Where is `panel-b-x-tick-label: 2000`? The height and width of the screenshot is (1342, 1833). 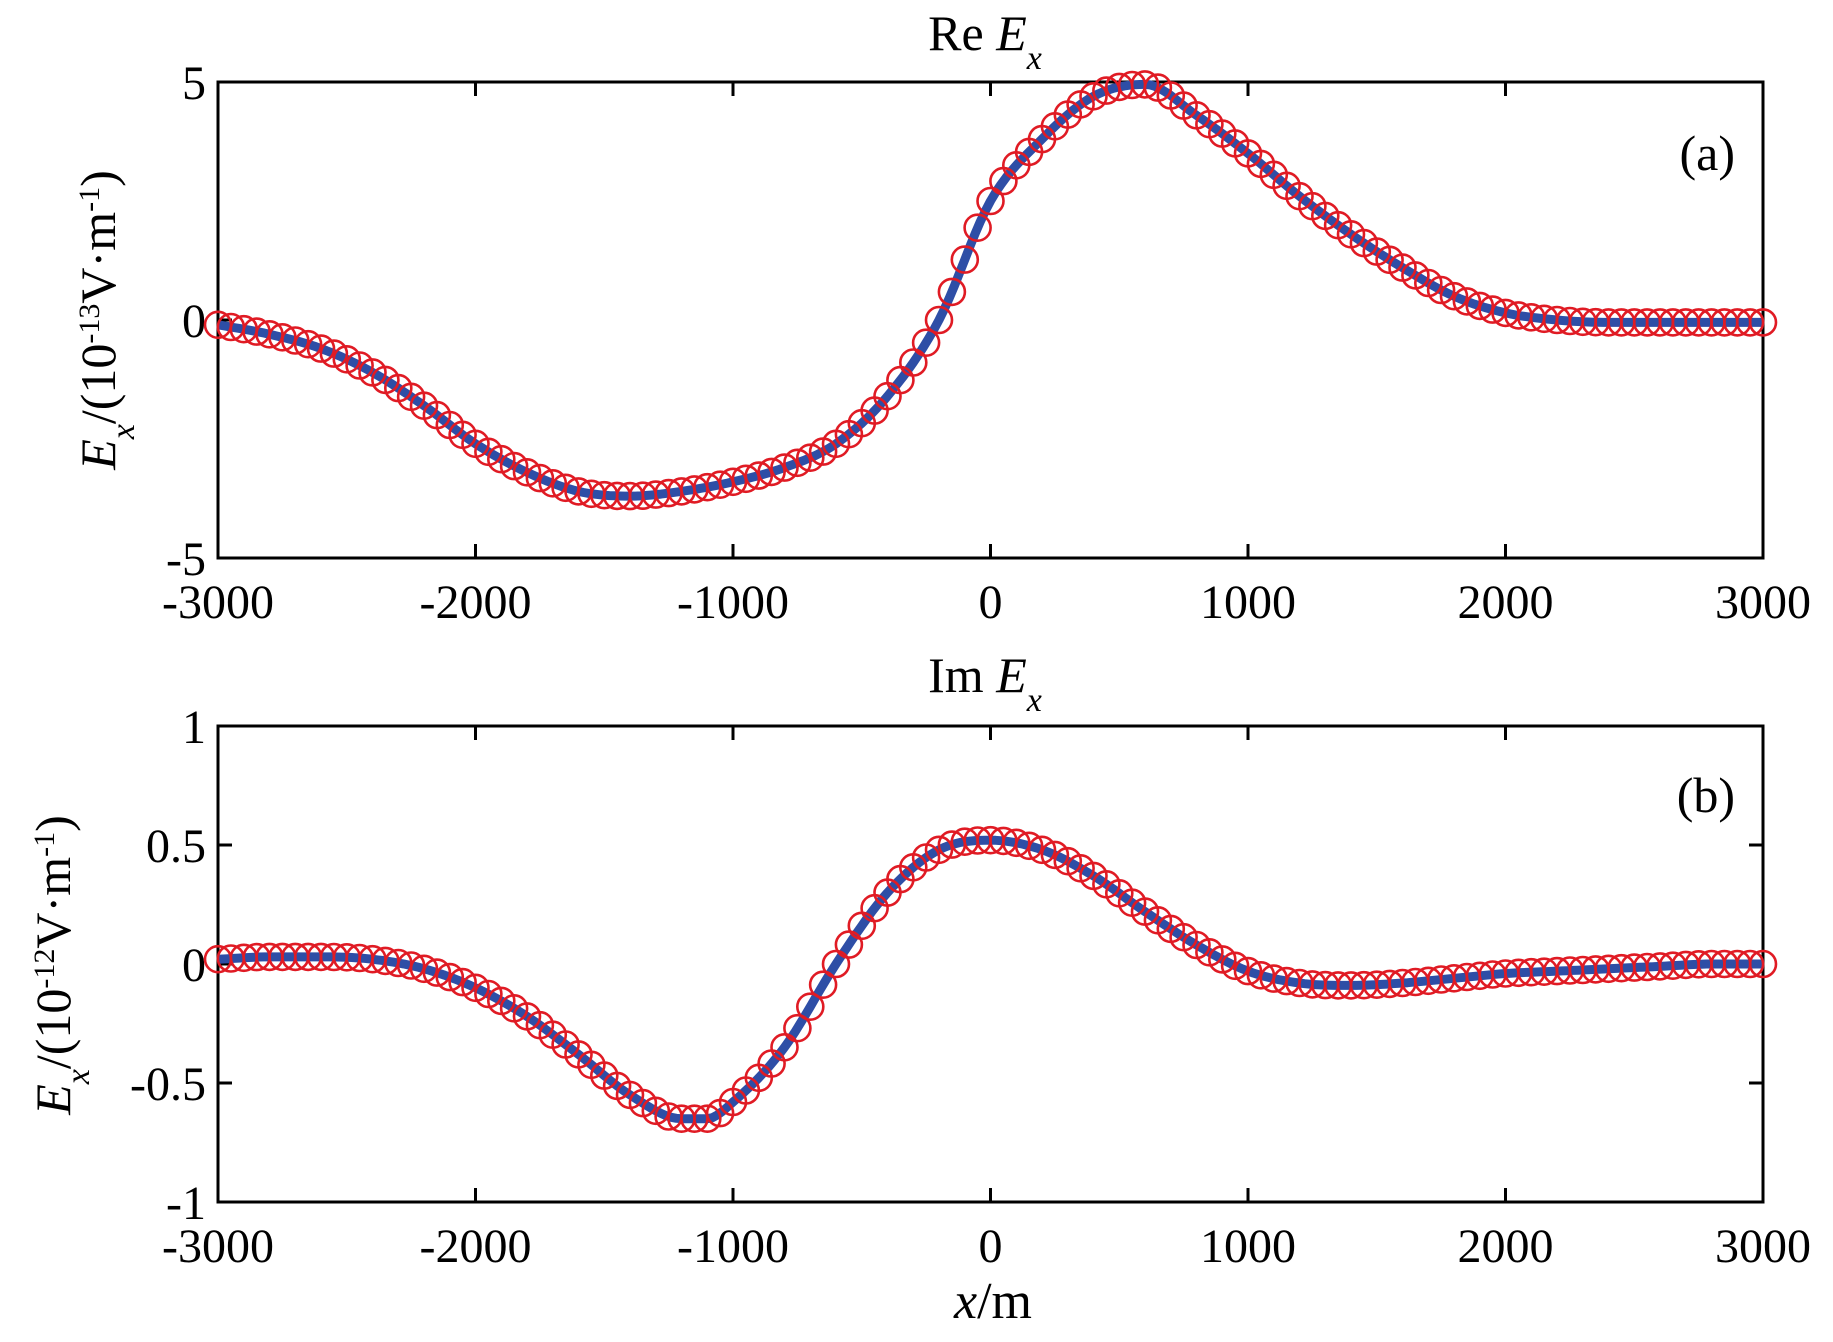
panel-b-x-tick-label: 2000 is located at coordinates (1506, 1246).